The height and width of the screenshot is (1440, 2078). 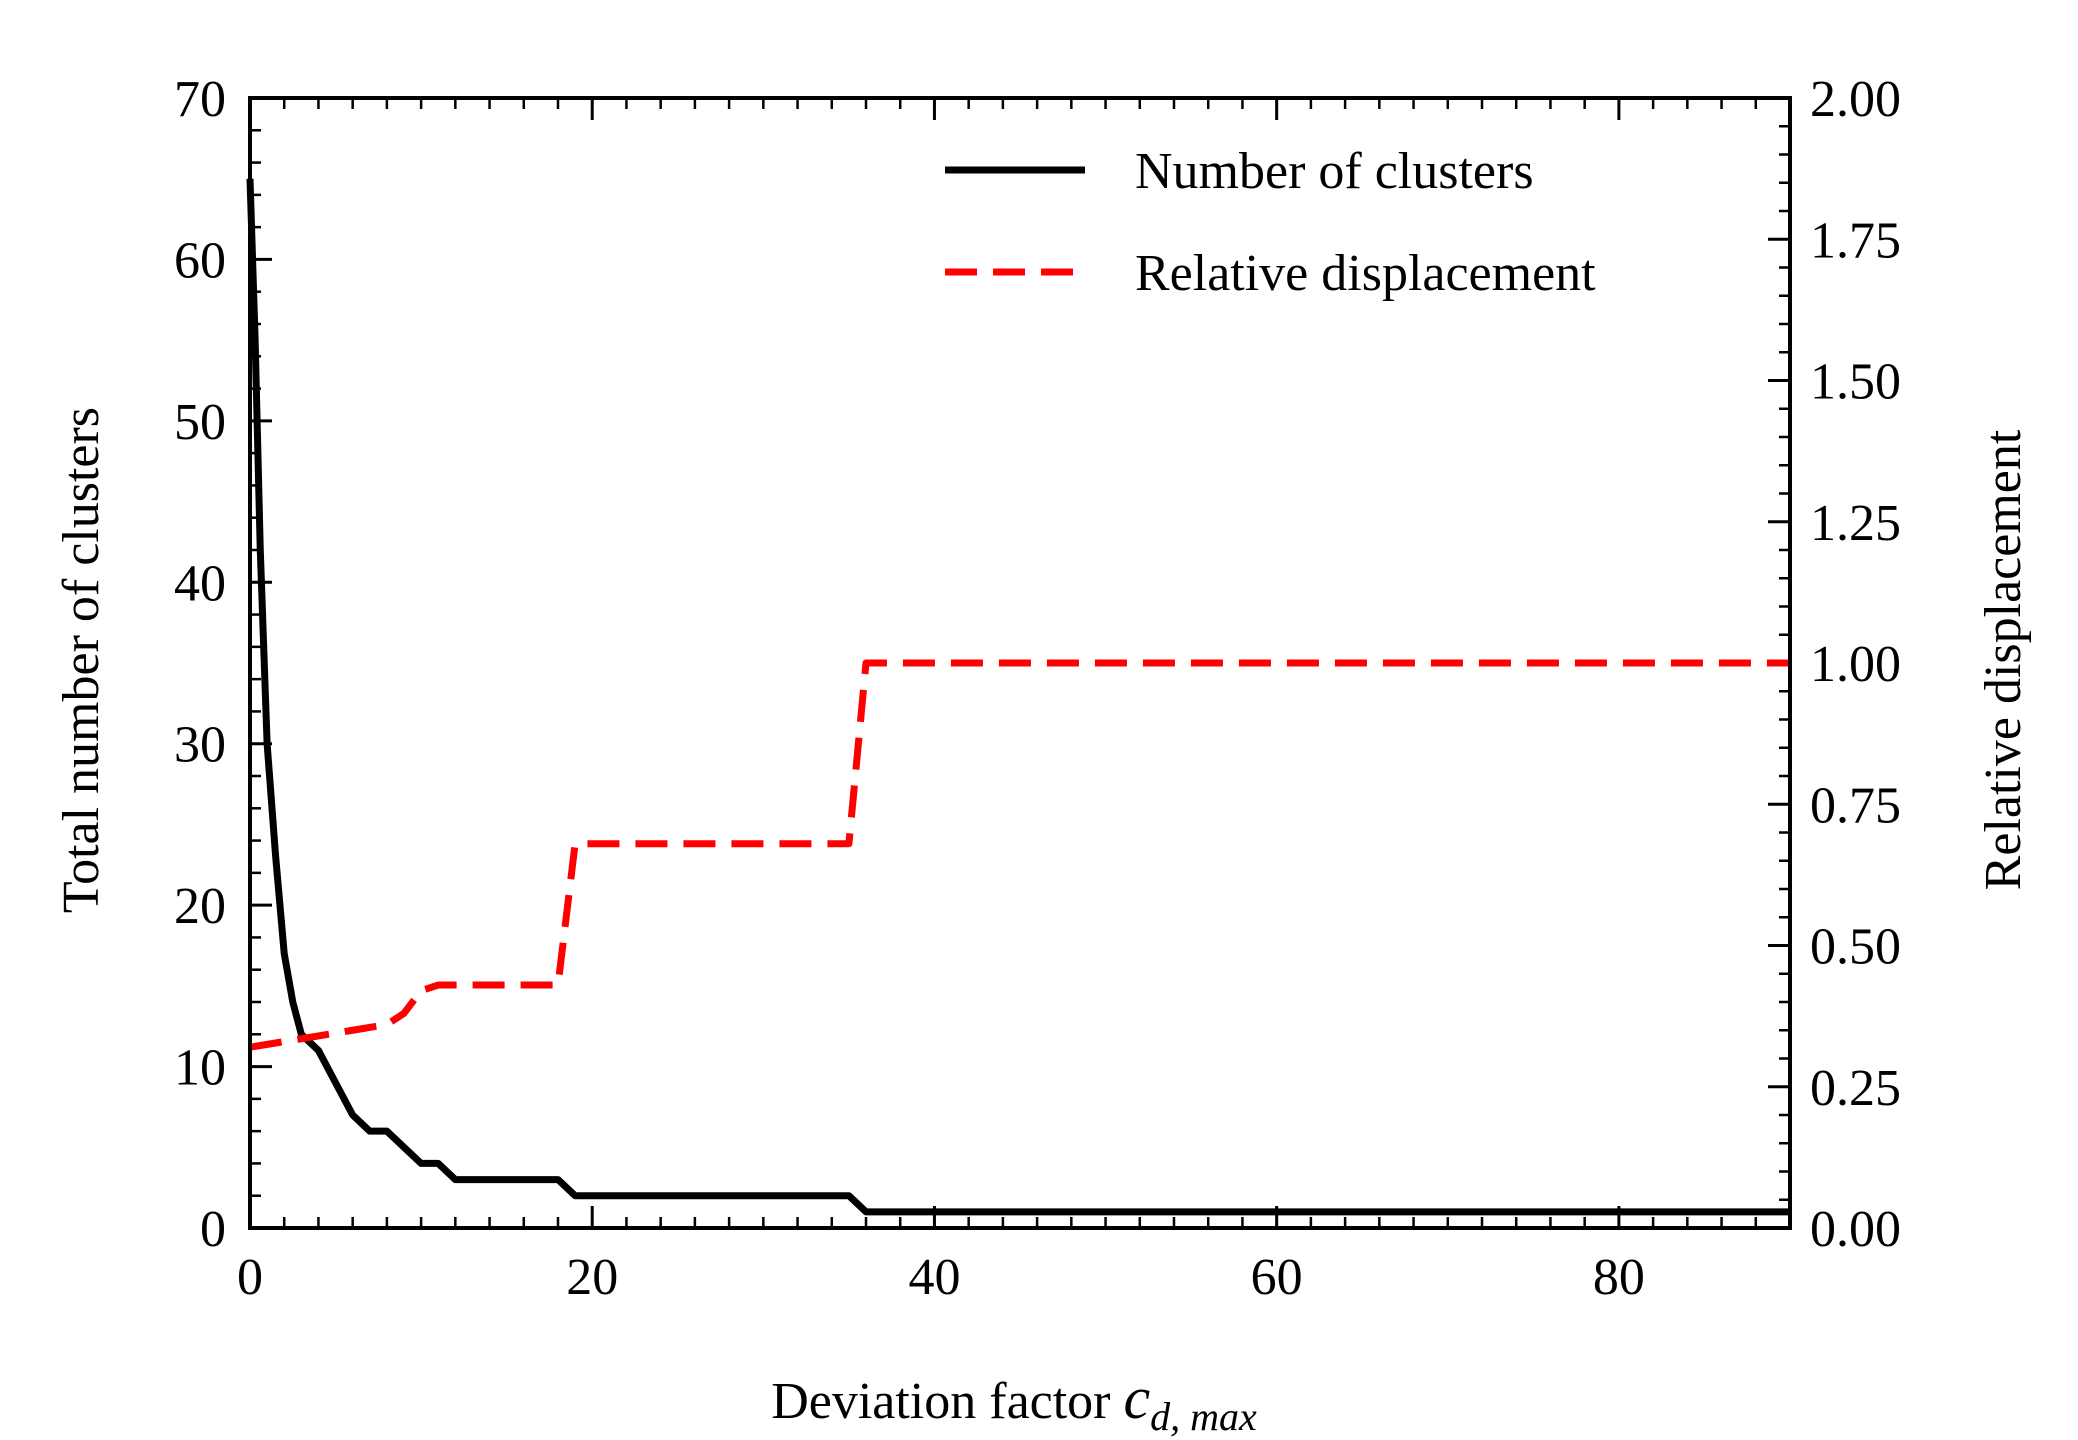 I want to click on legend: Number of clusters Relative displacement, so click(x=1270, y=222).